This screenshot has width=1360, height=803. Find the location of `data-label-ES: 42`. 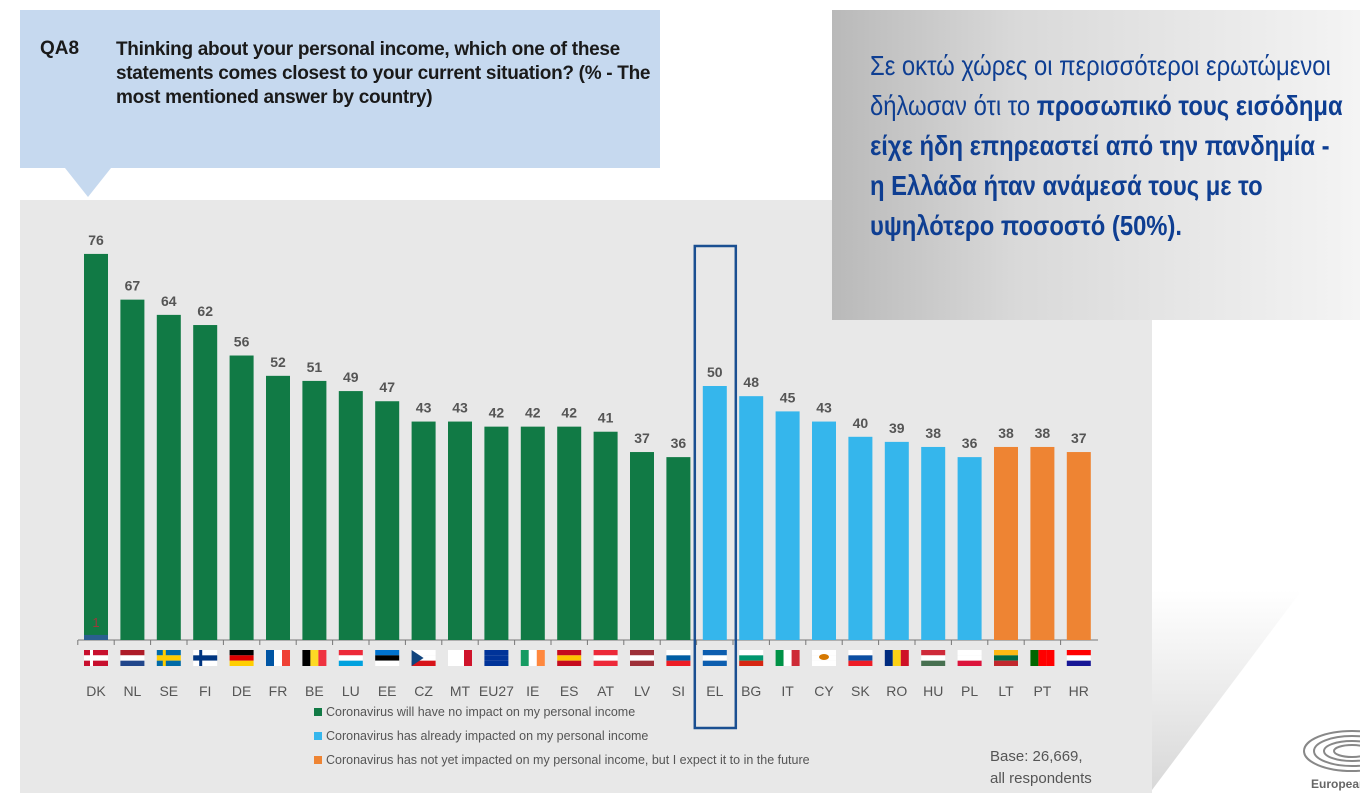

data-label-ES: 42 is located at coordinates (569, 413).